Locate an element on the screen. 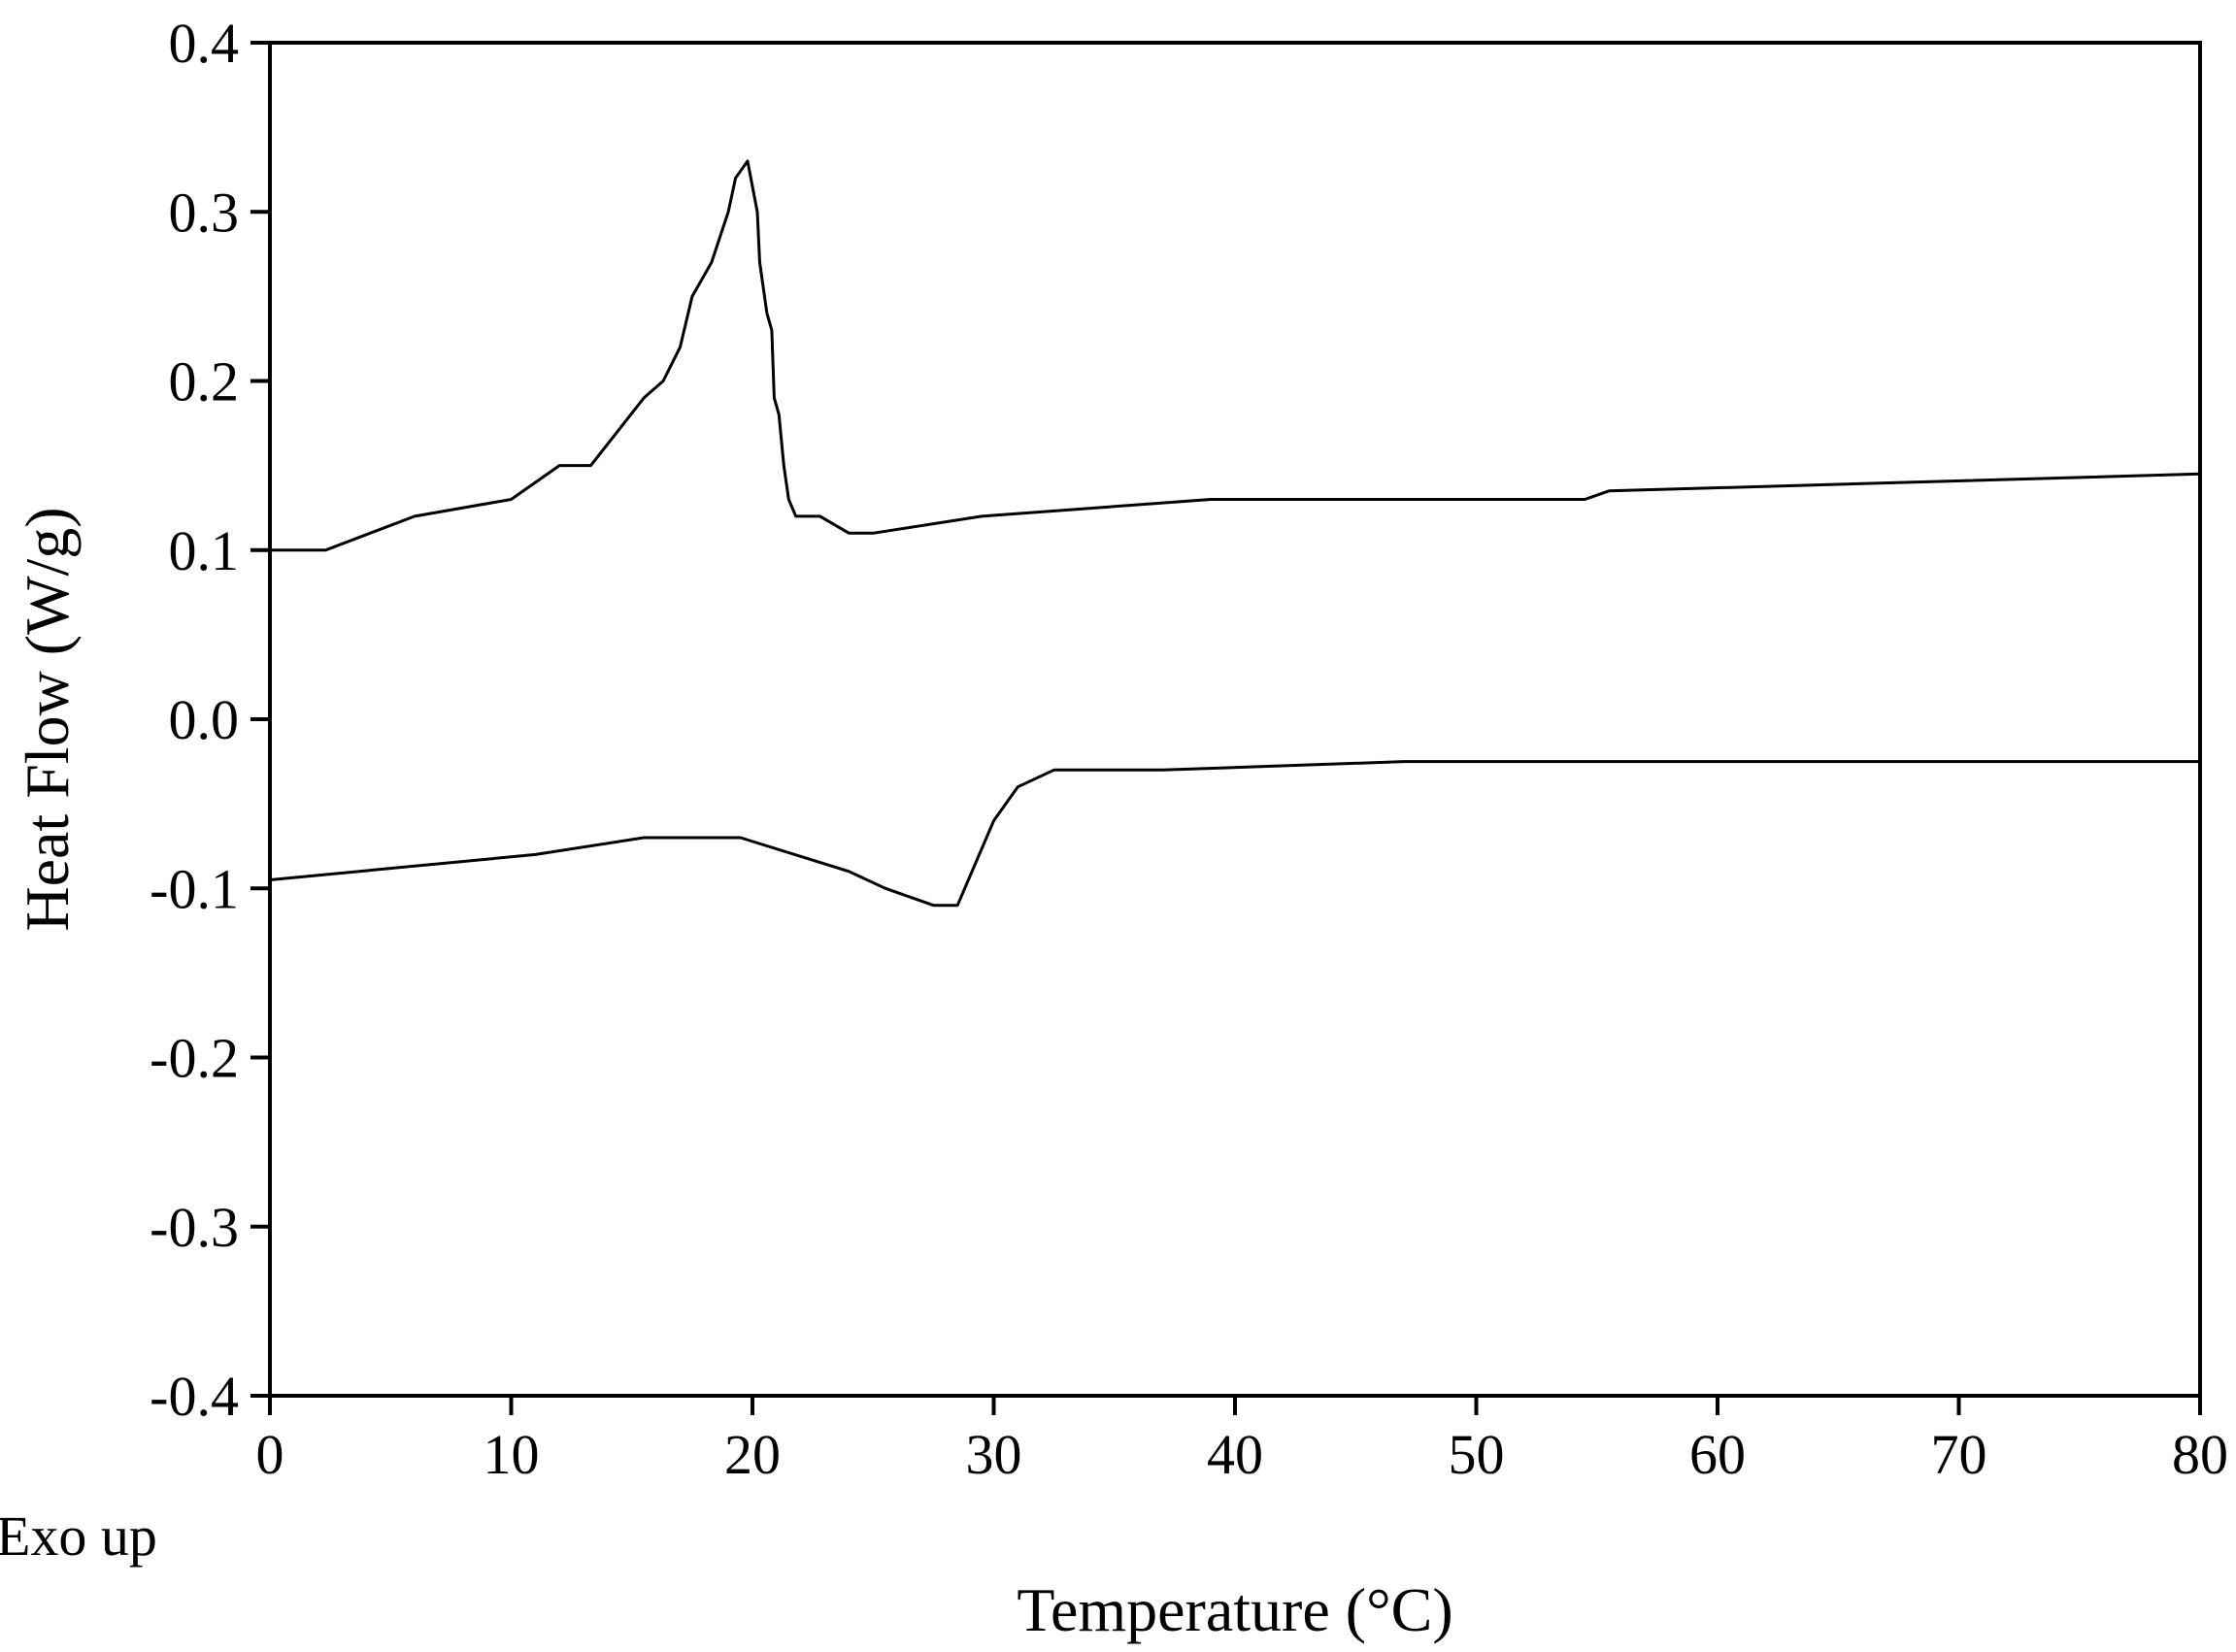 The image size is (2236, 1652). y-axis-title: Heat Flow (W/g) is located at coordinates (47, 719).